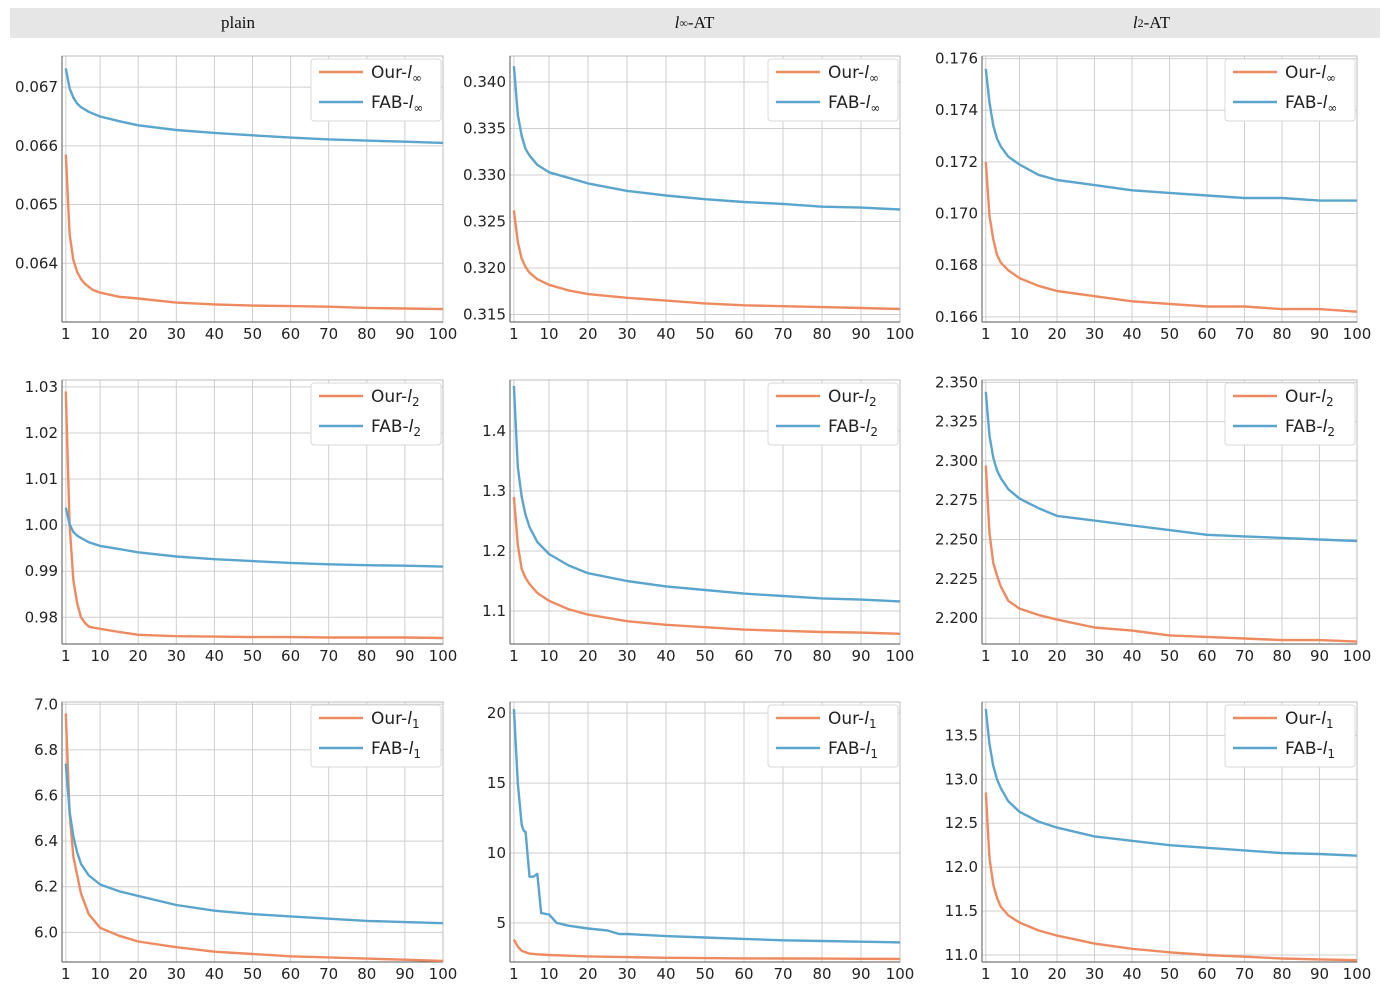 The width and height of the screenshot is (1384, 992). I want to click on y-tick-label: 0.166, so click(956, 317).